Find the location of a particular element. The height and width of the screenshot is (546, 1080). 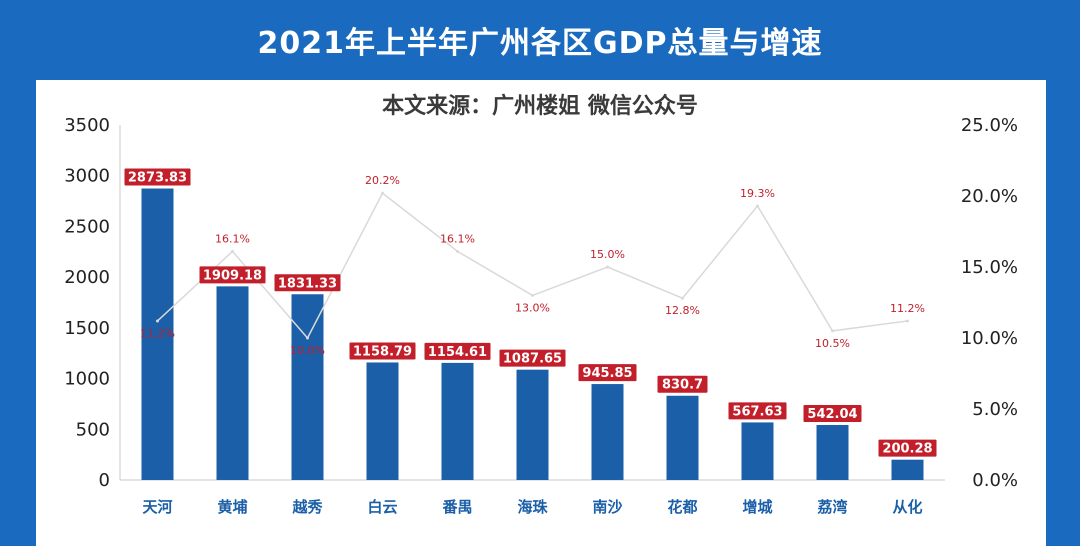

y-left-tick-label: 1500 is located at coordinates (87, 328).